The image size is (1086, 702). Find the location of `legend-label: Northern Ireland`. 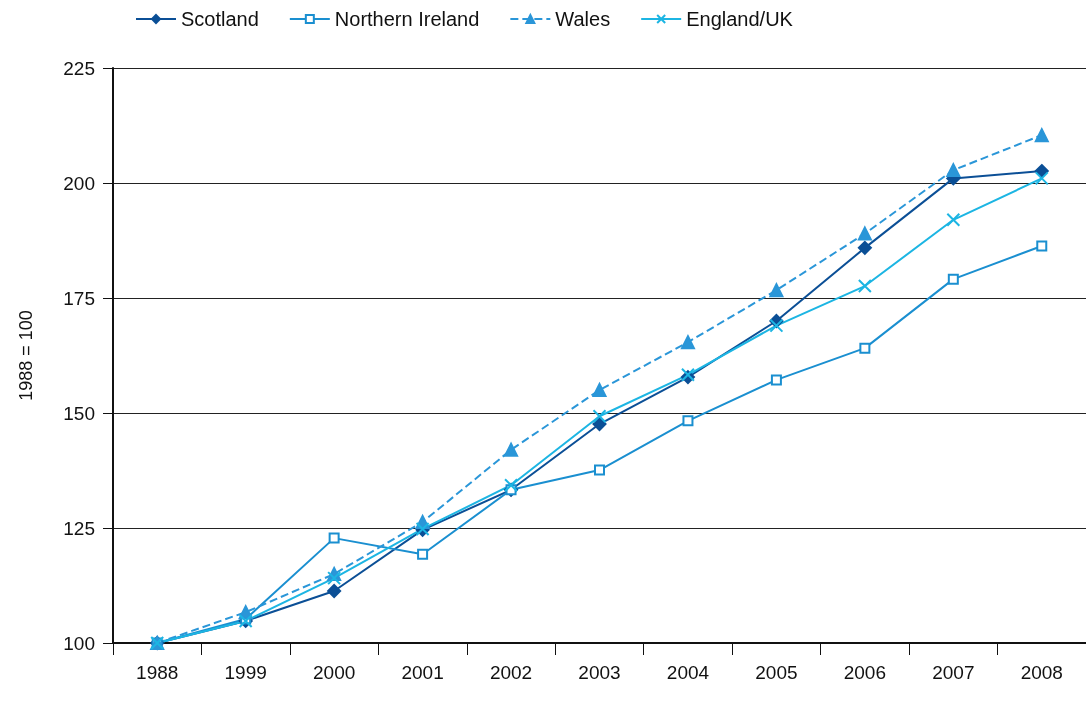

legend-label: Northern Ireland is located at coordinates (407, 19).